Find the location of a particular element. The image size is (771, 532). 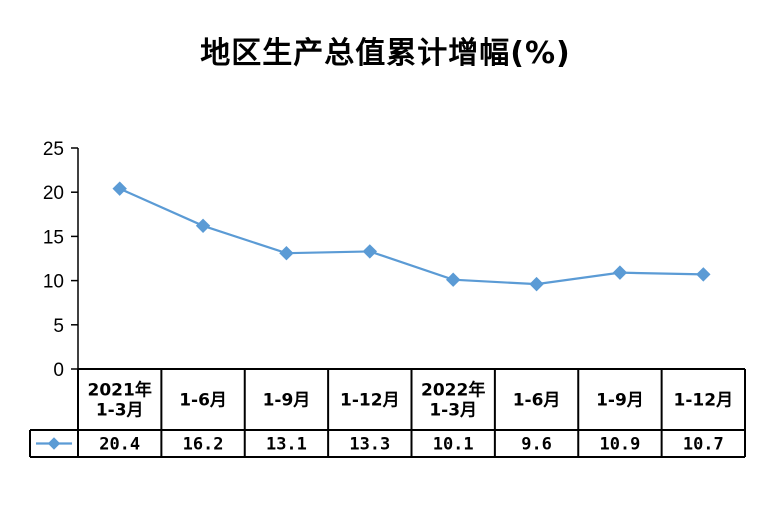

y-tick-label: 25 is located at coordinates (53, 149).